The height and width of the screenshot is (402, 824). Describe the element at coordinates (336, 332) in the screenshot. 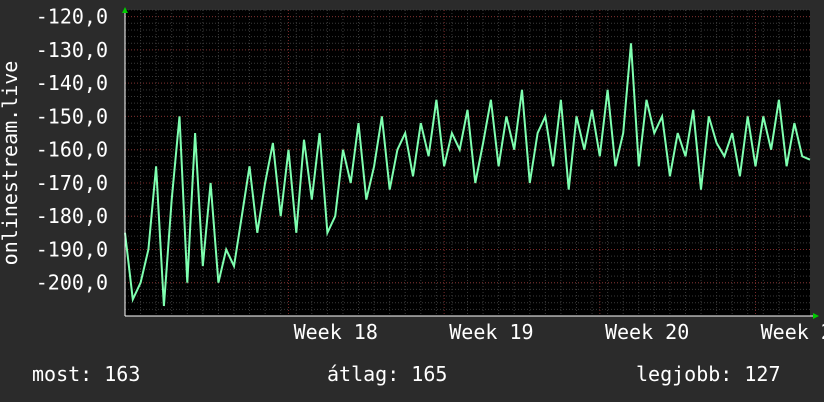

I see `x-tick-label: Week 18` at that location.